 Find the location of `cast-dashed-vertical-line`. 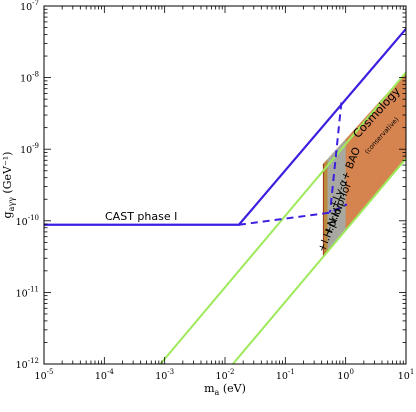

cast-dashed-vertical-line is located at coordinates (336, 157).